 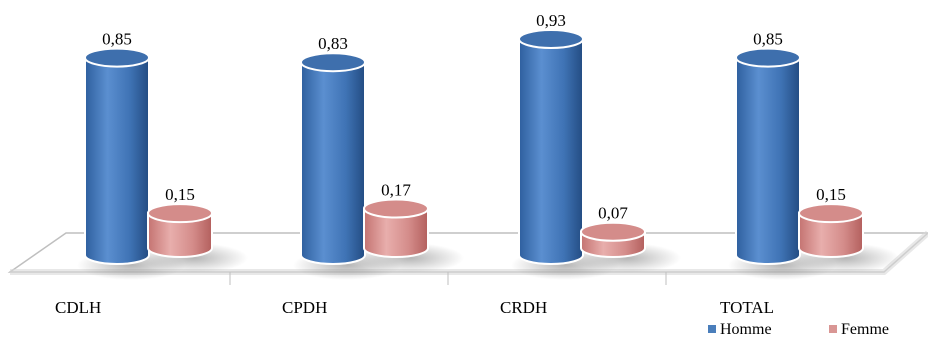 I want to click on x-tick-label-crdh: CRDH, so click(x=523, y=307).